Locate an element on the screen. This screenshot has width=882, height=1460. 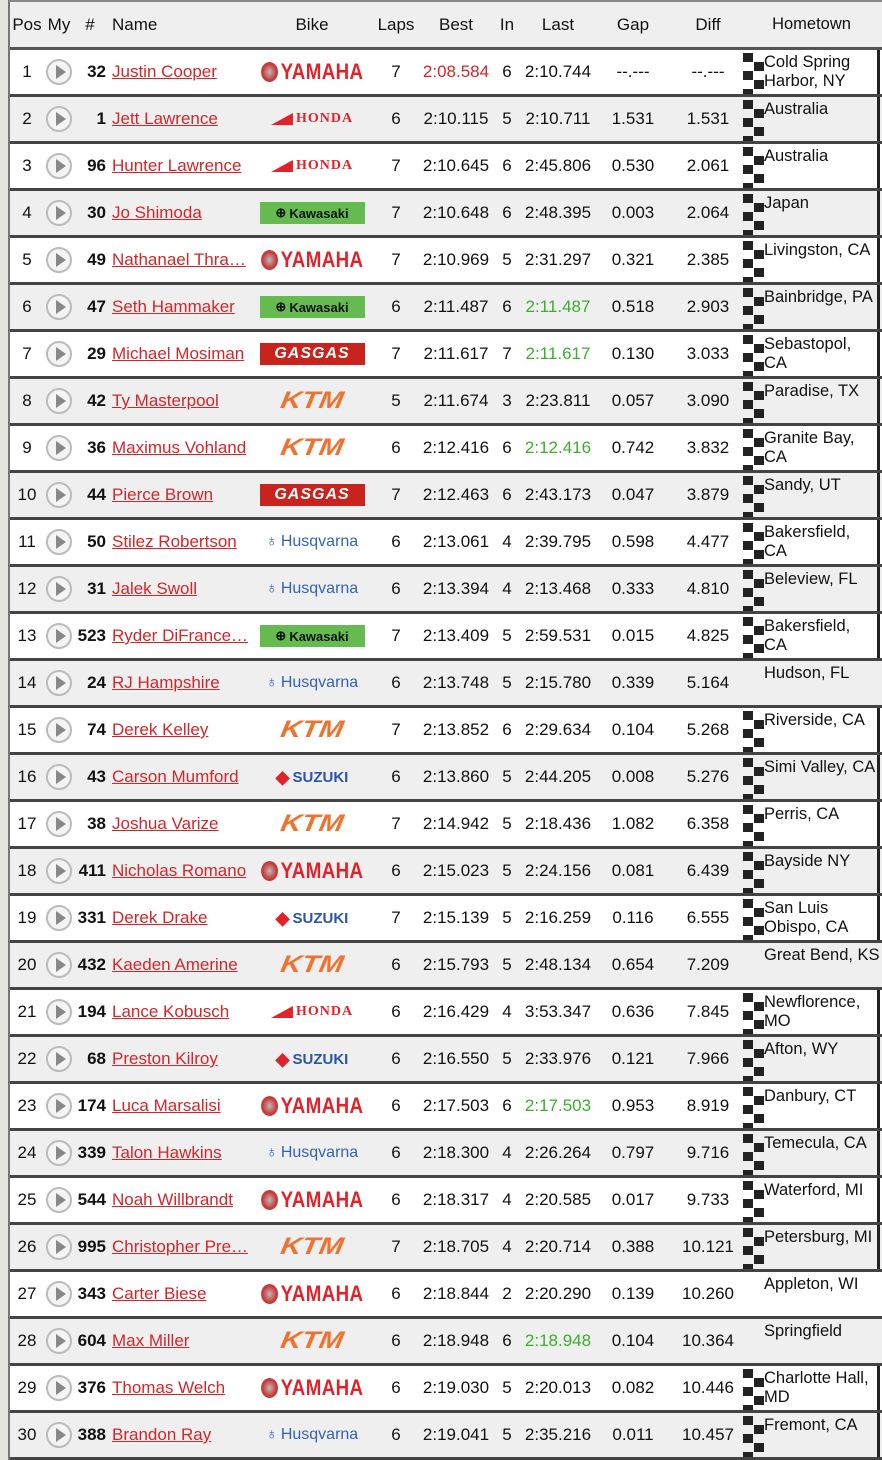
header-number: # is located at coordinates (90, 24).